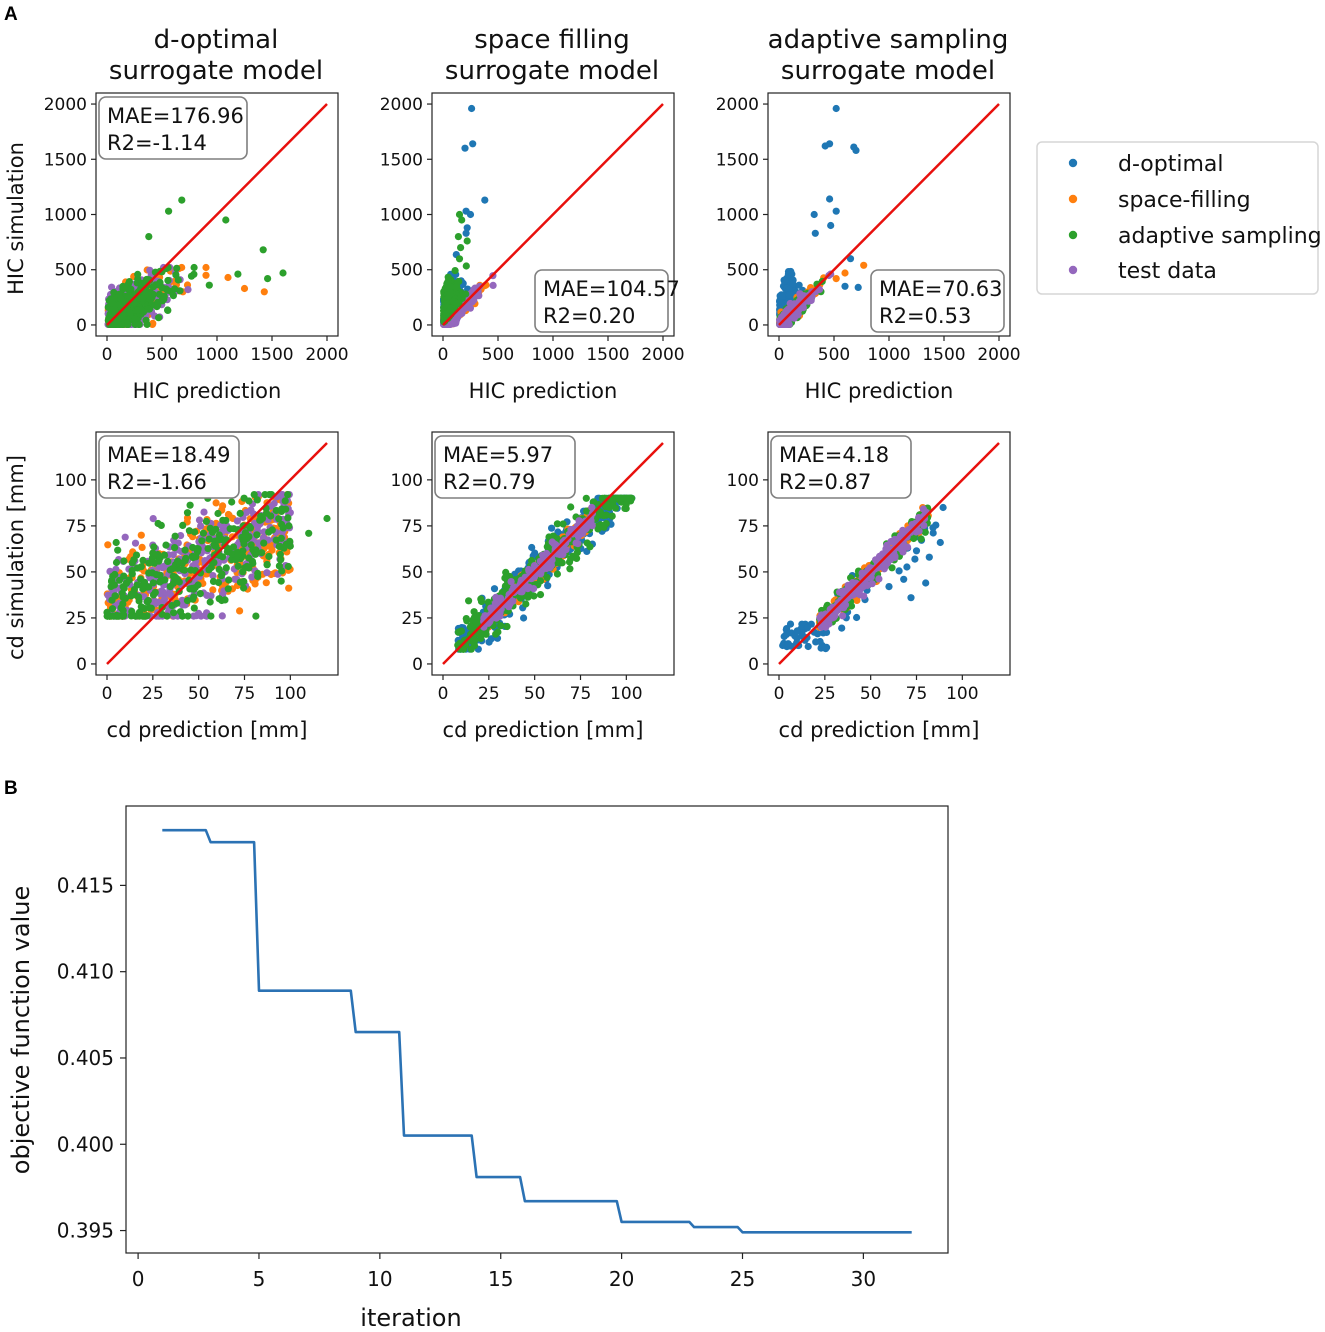 The image size is (1325, 1332). I want to click on x-axis-label: HIC prediction, so click(879, 391).